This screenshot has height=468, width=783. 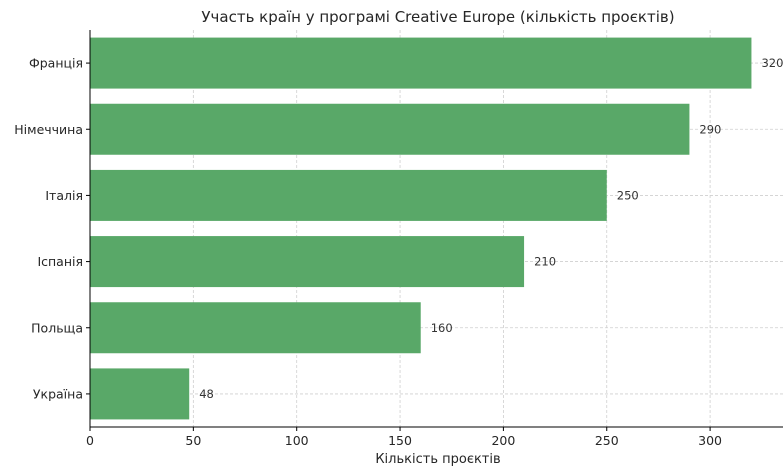 What do you see at coordinates (57, 327) in the screenshot?
I see `y-tick-label: Польща` at bounding box center [57, 327].